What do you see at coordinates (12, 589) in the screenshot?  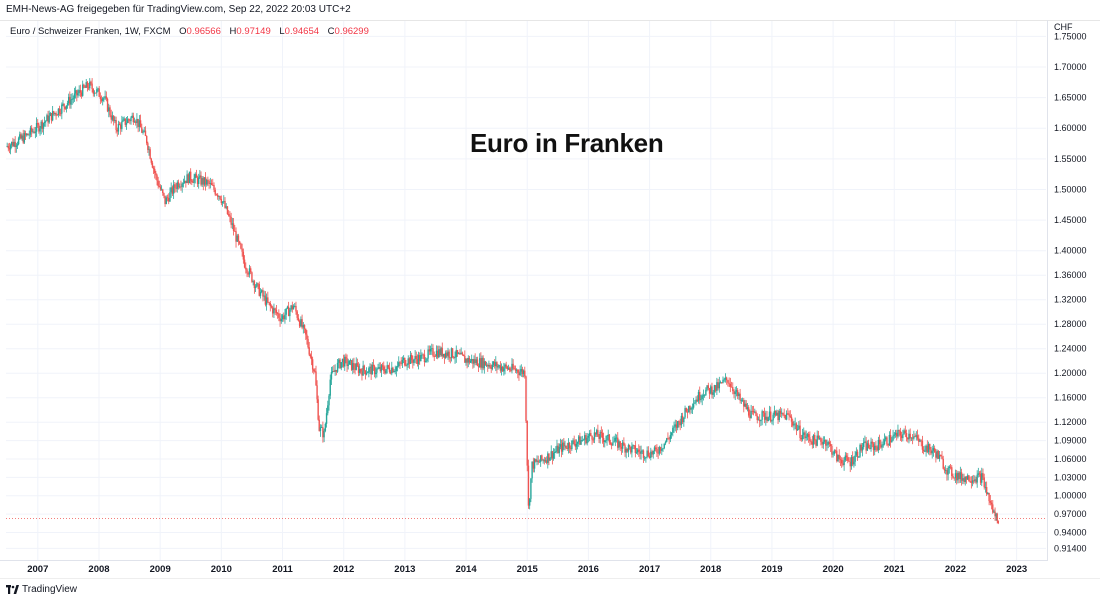 I see `tradingview-logo-icon` at bounding box center [12, 589].